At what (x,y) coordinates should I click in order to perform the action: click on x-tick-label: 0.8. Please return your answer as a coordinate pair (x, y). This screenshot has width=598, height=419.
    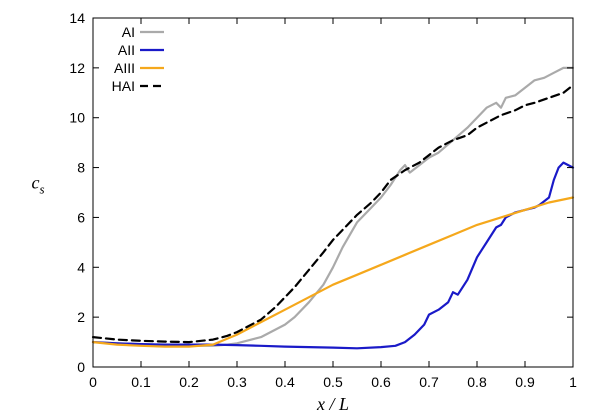
    Looking at the image, I should click on (477, 382).